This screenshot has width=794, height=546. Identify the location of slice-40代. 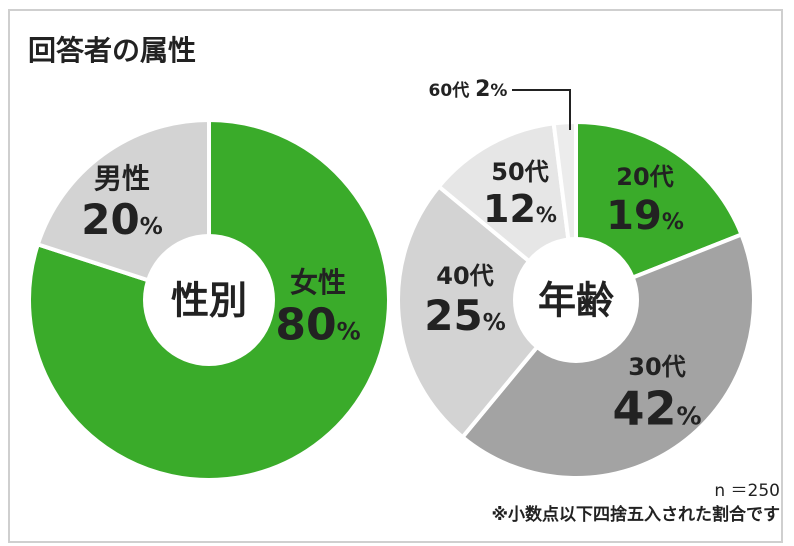
(487, 311).